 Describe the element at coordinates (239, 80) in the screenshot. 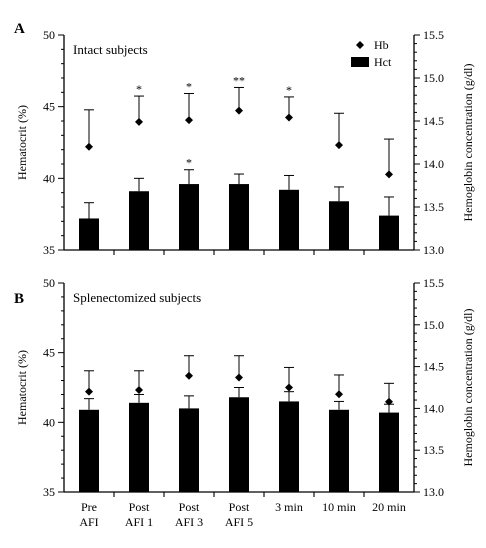

I see `hb-significance: **` at that location.